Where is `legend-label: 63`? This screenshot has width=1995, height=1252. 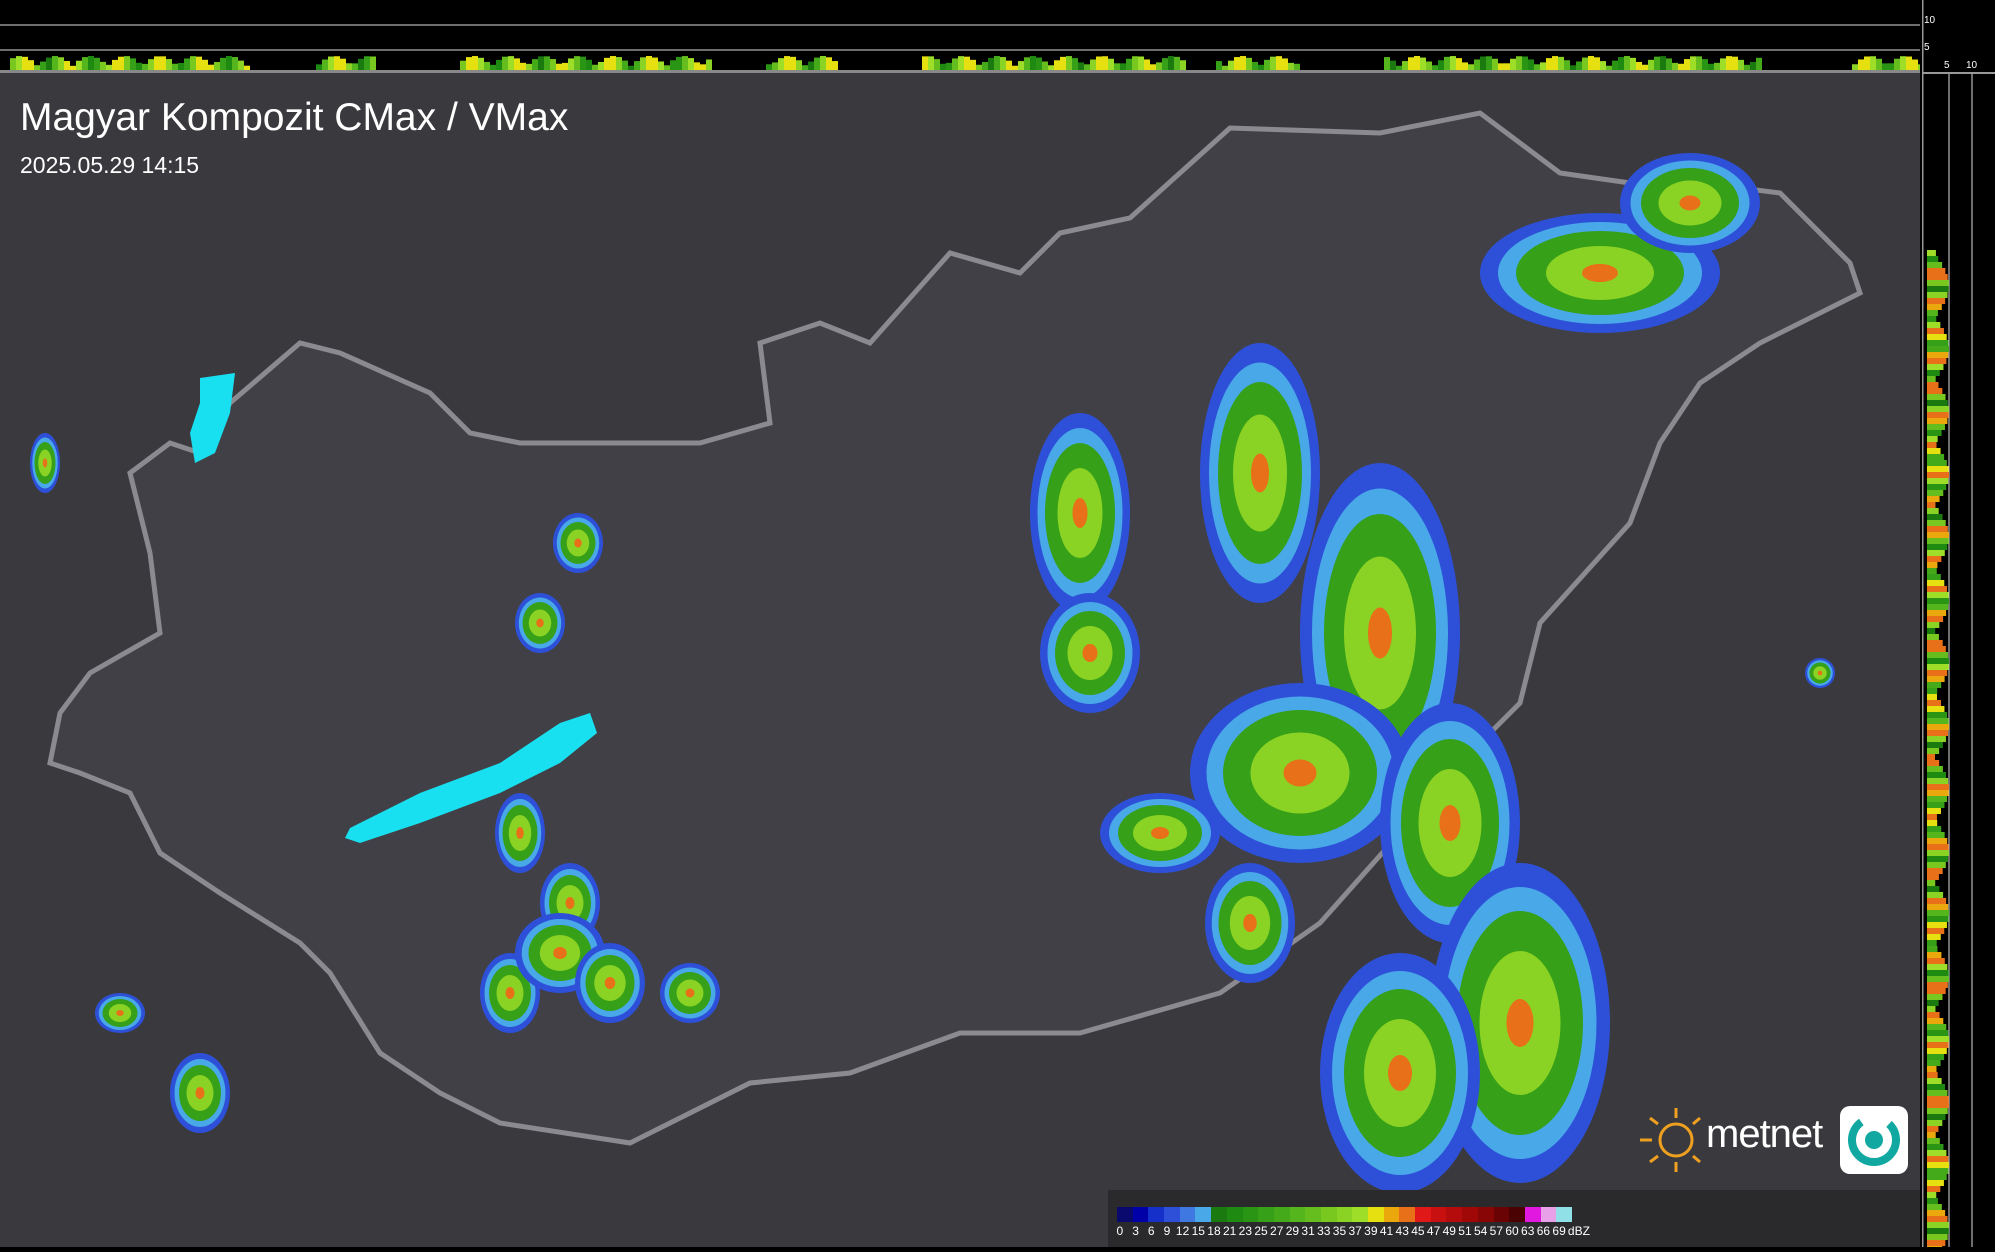
legend-label: 63 is located at coordinates (1528, 1231).